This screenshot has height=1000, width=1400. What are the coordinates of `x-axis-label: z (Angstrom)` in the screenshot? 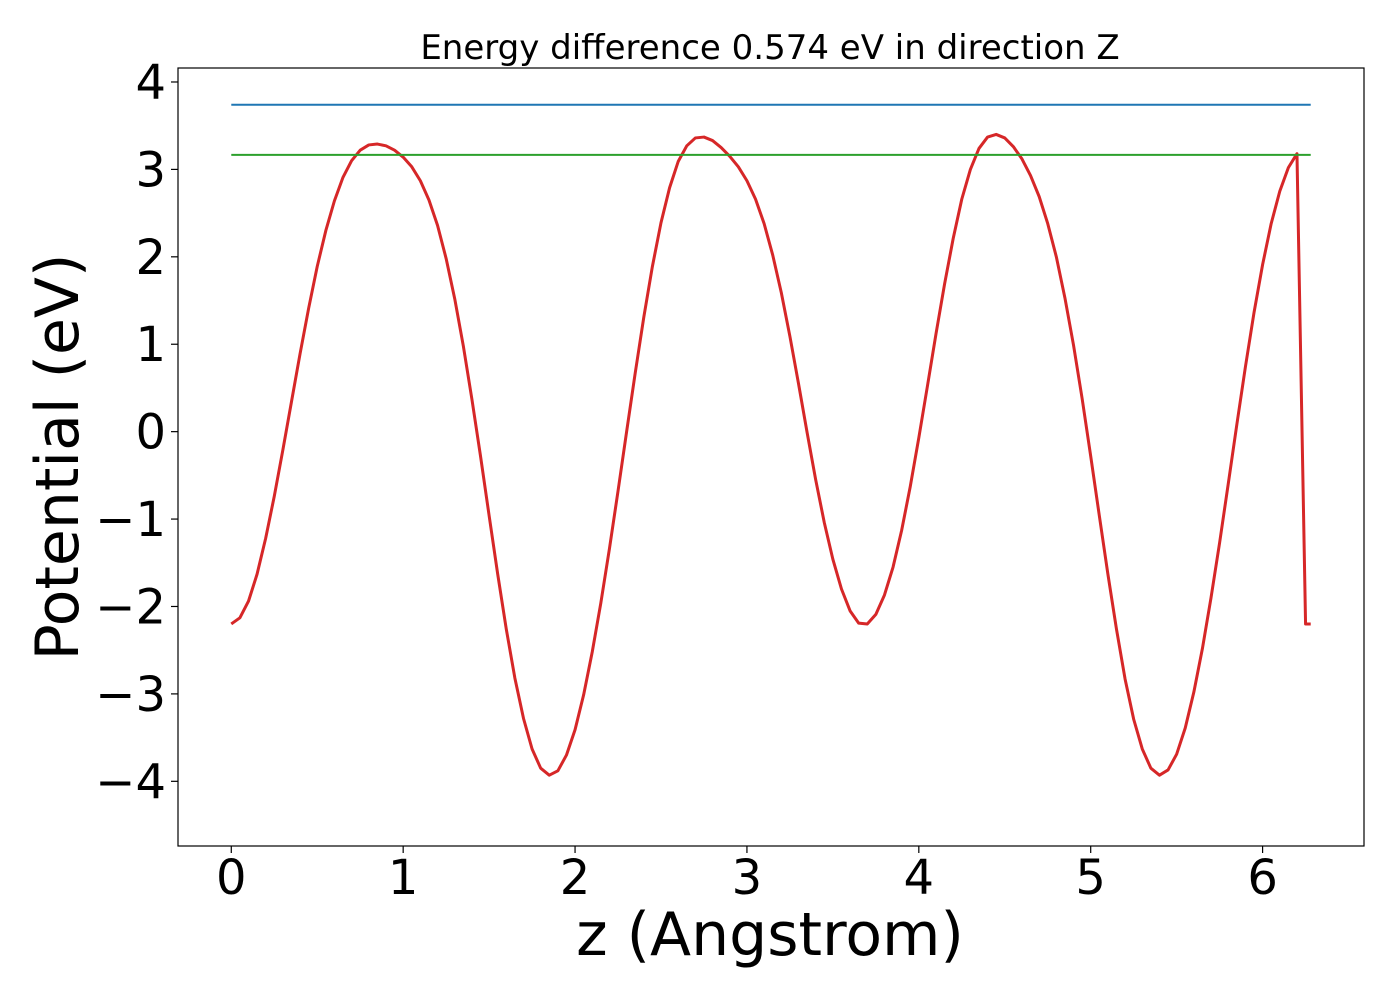 It's located at (770, 935).